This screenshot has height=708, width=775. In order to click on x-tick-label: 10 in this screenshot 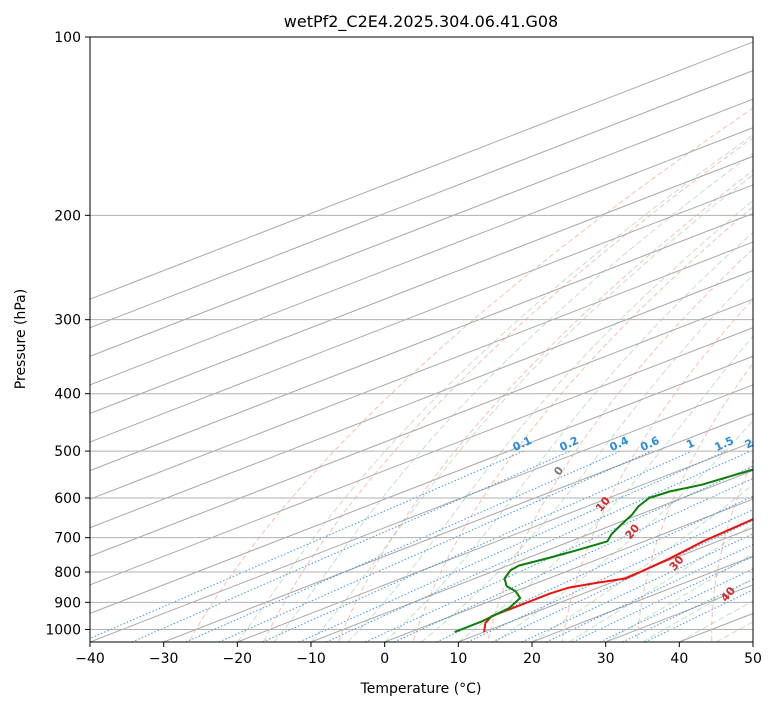, I will do `click(458, 659)`.